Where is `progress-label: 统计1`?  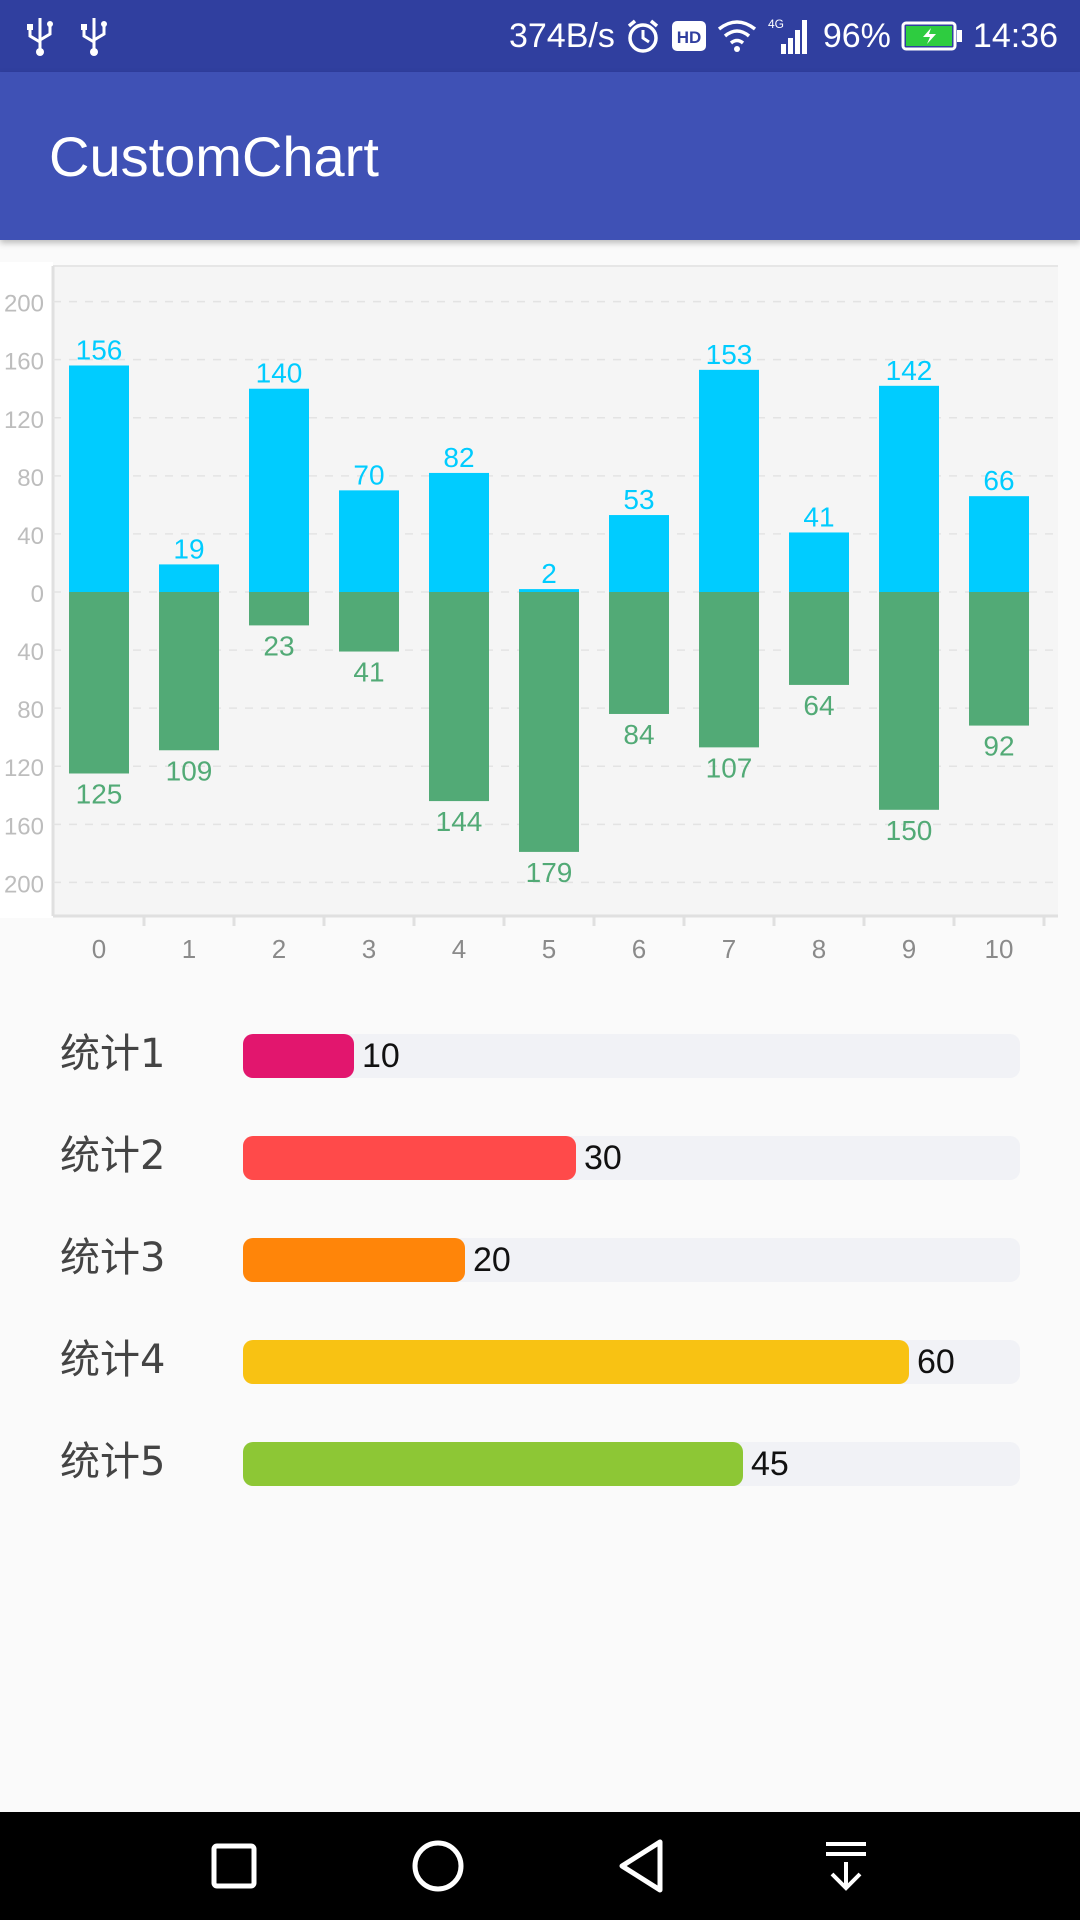 progress-label: 统计1 is located at coordinates (113, 1054).